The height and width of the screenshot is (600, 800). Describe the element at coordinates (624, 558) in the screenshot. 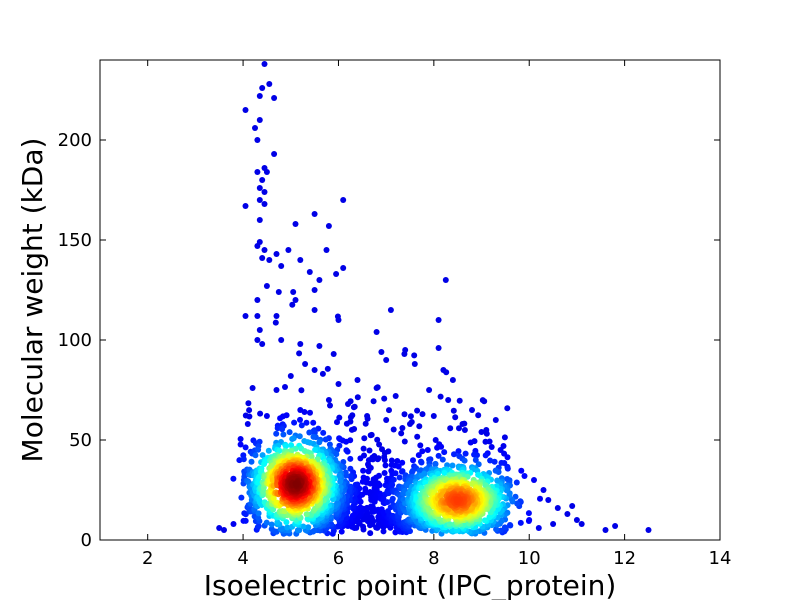

I see `x-tick-label: 12` at that location.